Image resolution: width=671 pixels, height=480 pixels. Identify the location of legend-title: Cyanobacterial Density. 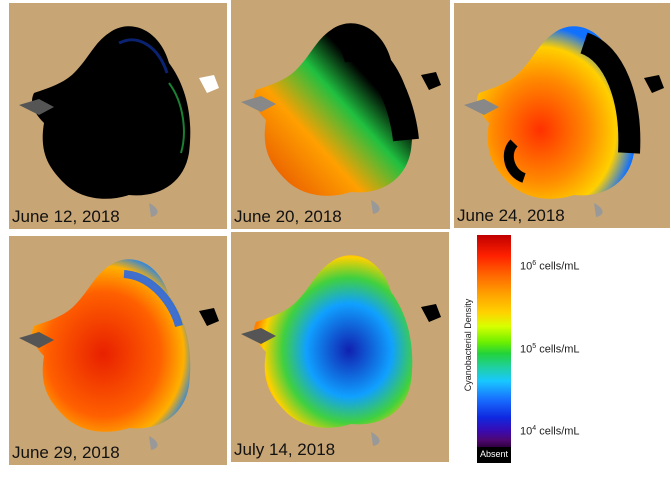
(468, 345).